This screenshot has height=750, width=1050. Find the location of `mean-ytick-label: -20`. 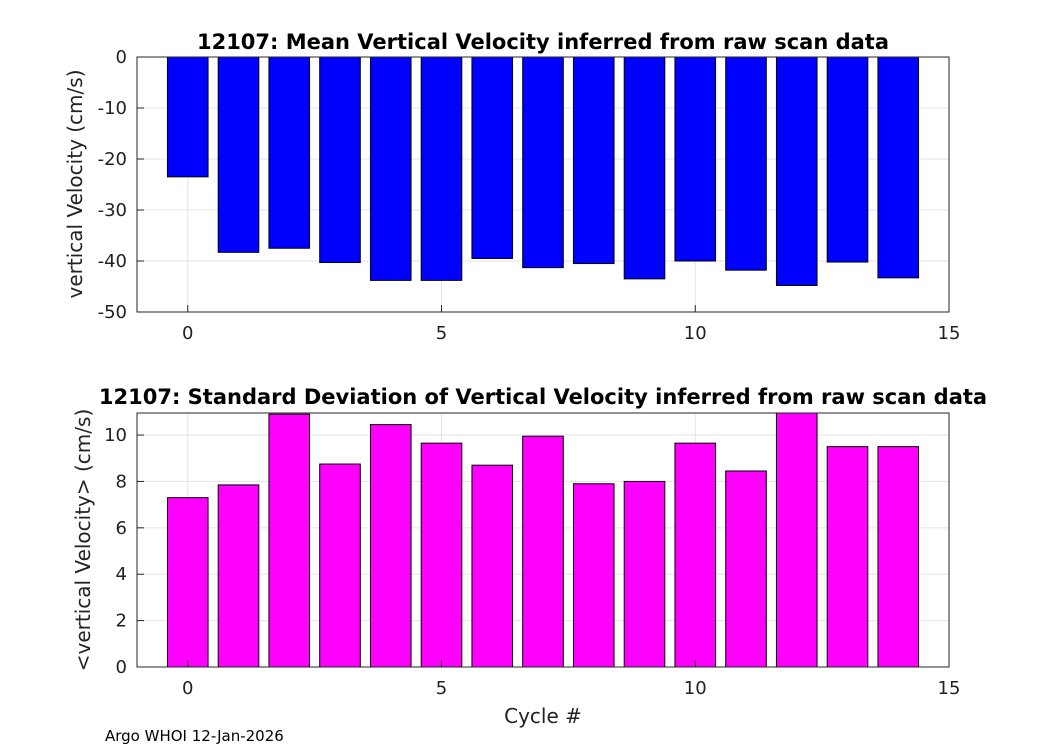

mean-ytick-label: -20 is located at coordinates (112, 159).